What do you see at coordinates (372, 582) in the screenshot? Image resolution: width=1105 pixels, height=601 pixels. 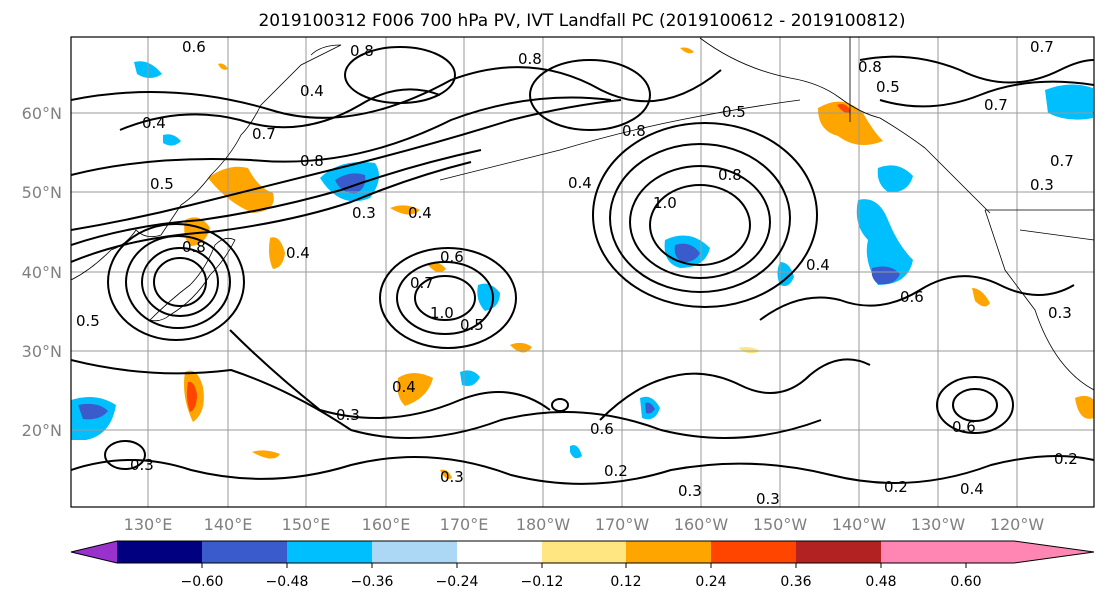 I see `colorbar-tick-label: −0.36` at bounding box center [372, 582].